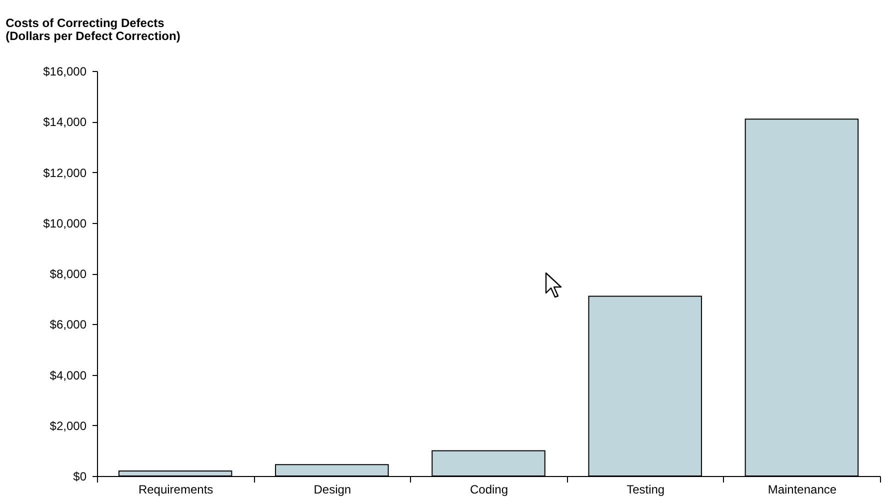 Image resolution: width=886 pixels, height=502 pixels. I want to click on y-tick-label: $4,000, so click(68, 375).